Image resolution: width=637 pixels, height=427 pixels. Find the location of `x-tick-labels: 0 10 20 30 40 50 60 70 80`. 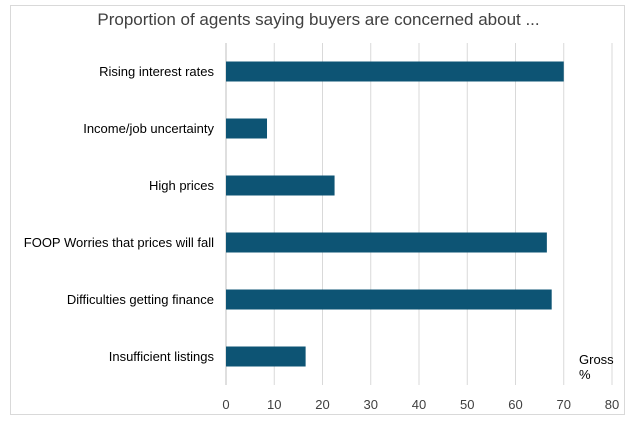

x-tick-labels: 0 10 20 30 40 50 60 70 80 is located at coordinates (420, 404).